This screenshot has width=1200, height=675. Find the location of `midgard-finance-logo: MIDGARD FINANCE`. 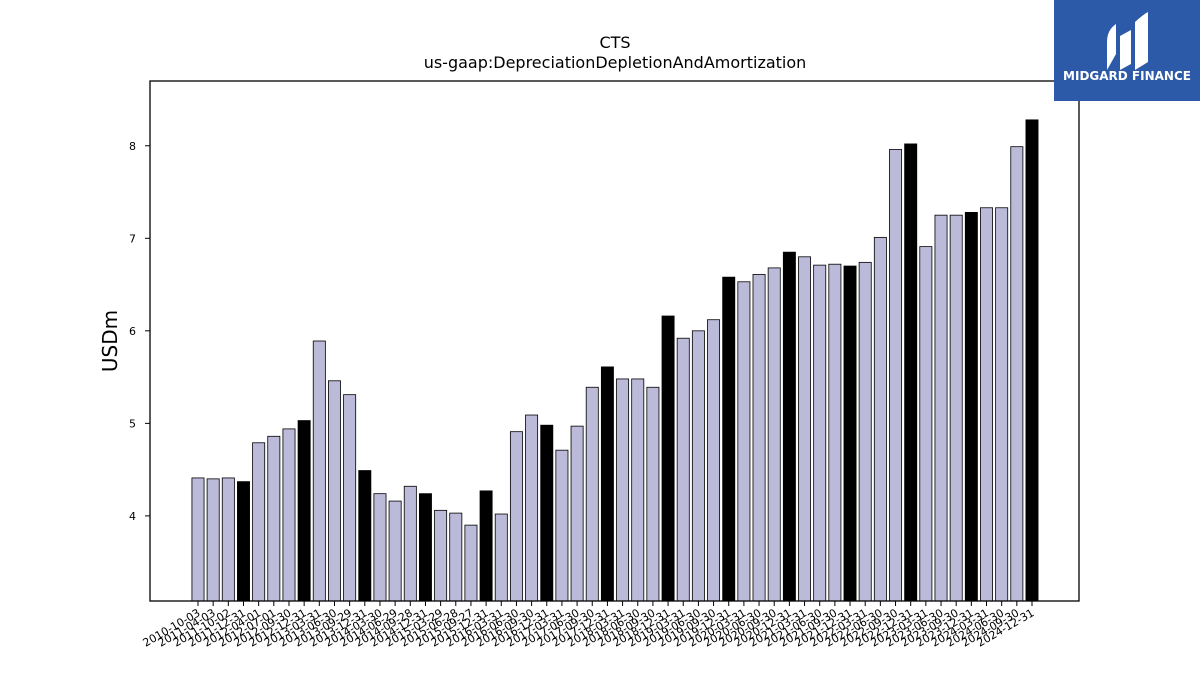

midgard-finance-logo: MIDGARD FINANCE is located at coordinates (1127, 50).